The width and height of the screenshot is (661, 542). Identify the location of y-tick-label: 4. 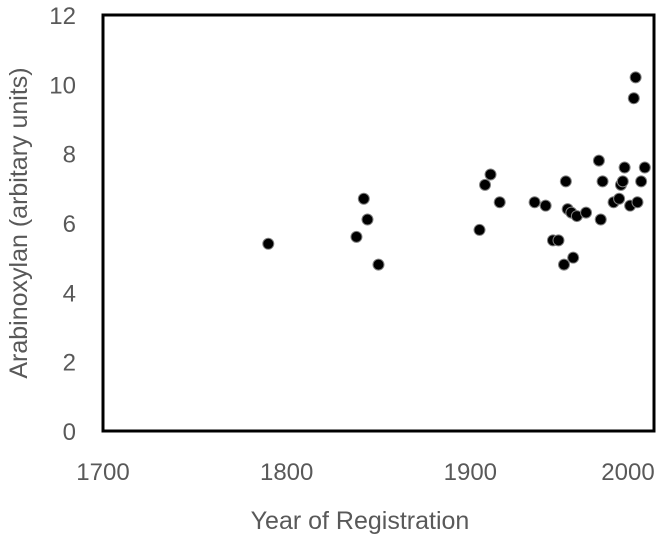
(69, 293).